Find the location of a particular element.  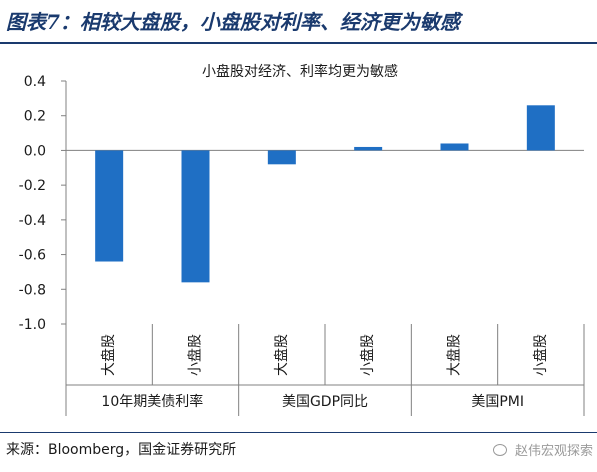

source-note: 来源：Bloomberg，国金证券研究所 is located at coordinates (121, 450).